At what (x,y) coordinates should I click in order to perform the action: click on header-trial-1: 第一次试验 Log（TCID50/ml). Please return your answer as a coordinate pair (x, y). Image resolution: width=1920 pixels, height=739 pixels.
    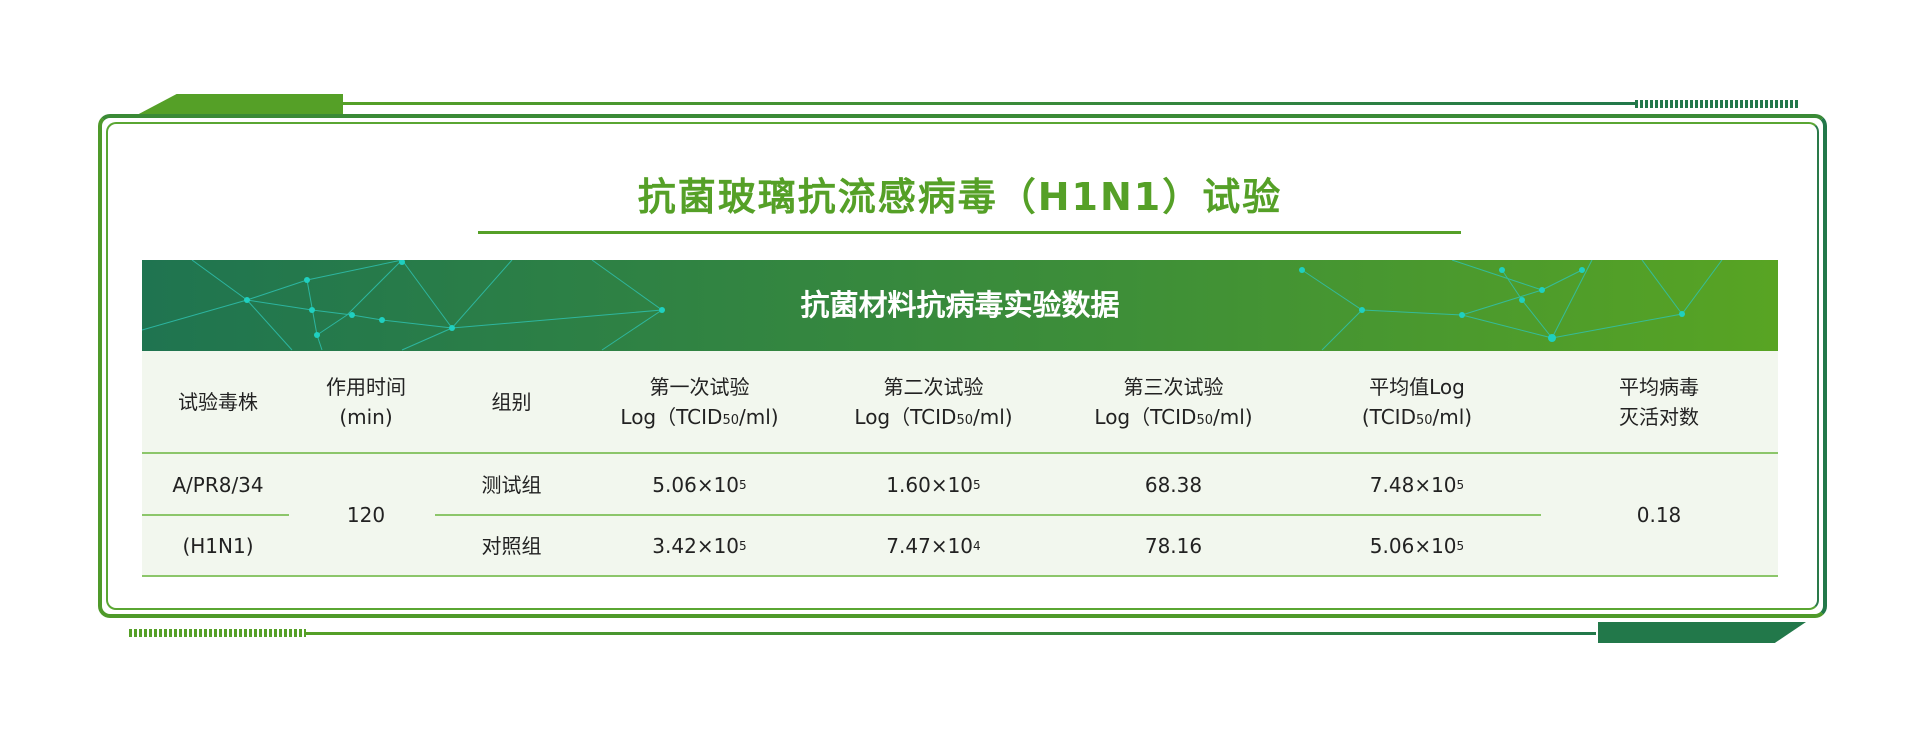
    Looking at the image, I should click on (699, 402).